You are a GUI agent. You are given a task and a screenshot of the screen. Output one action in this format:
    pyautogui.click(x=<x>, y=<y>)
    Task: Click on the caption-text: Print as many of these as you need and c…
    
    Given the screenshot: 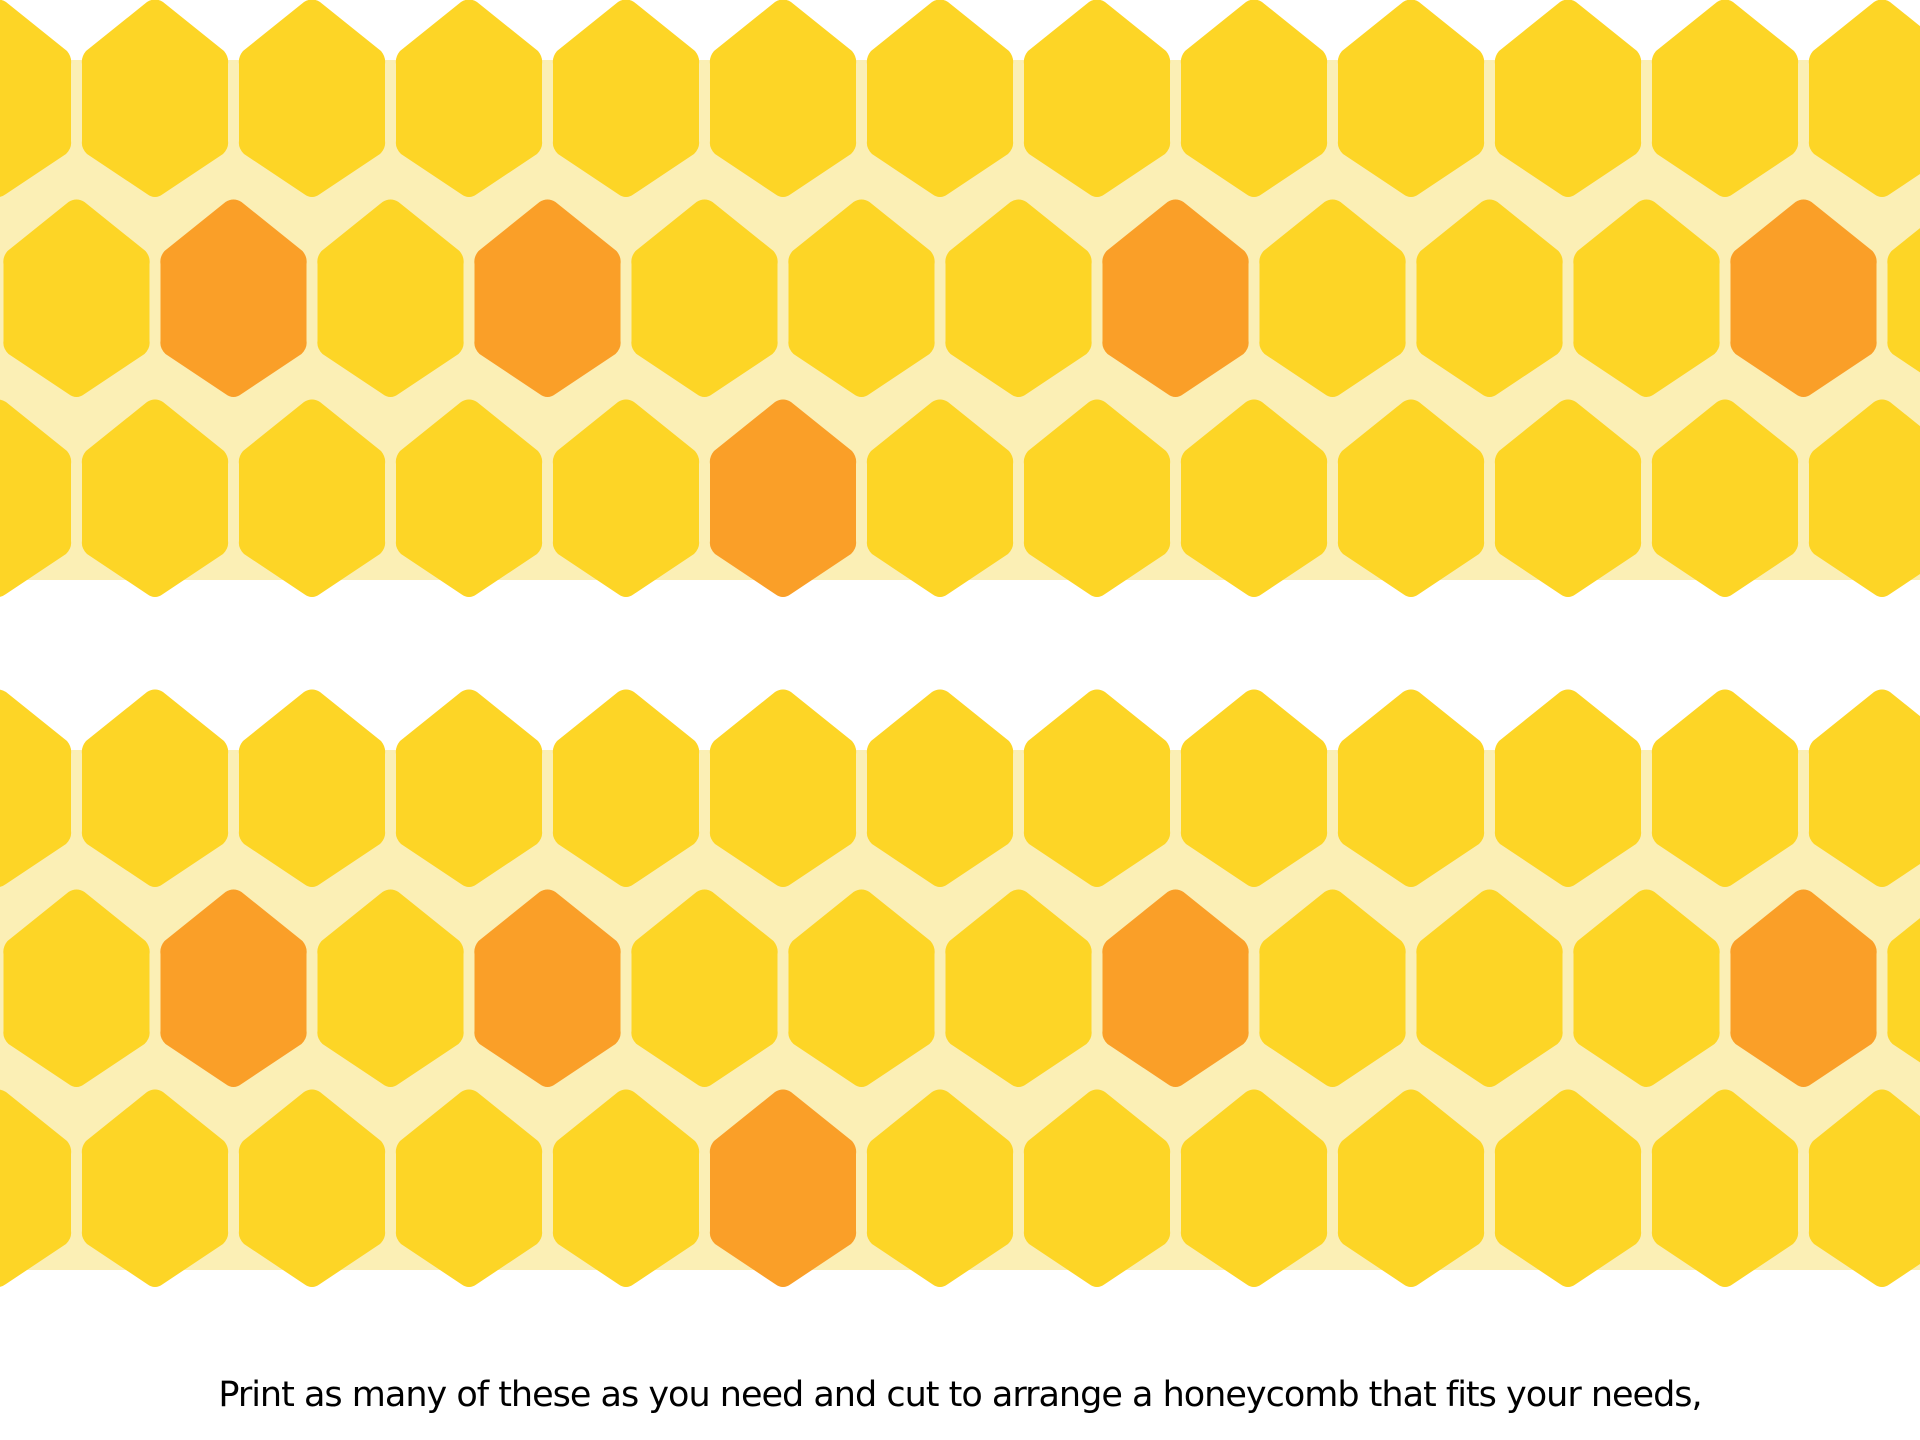 What is the action you would take?
    pyautogui.click(x=960, y=1395)
    